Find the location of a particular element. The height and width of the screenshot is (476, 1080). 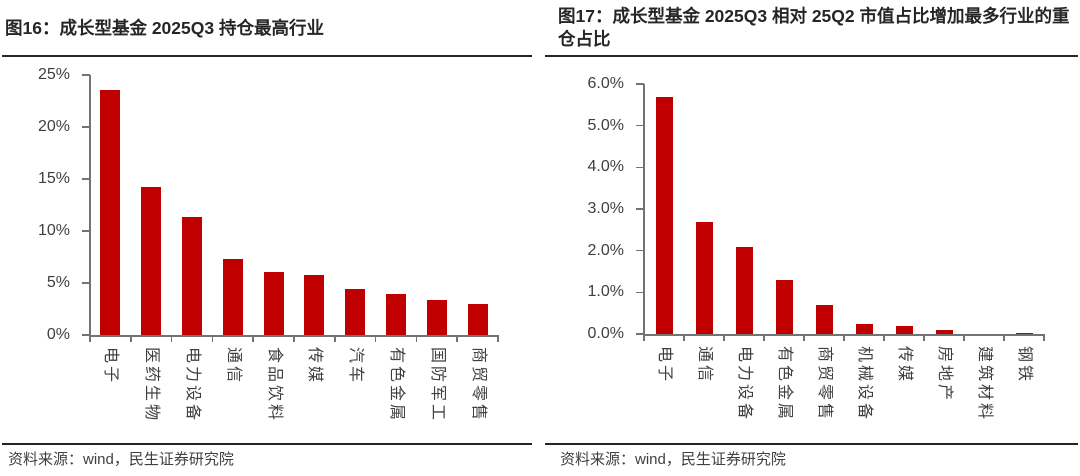

y-tick-label: 20% is located at coordinates (53, 126).